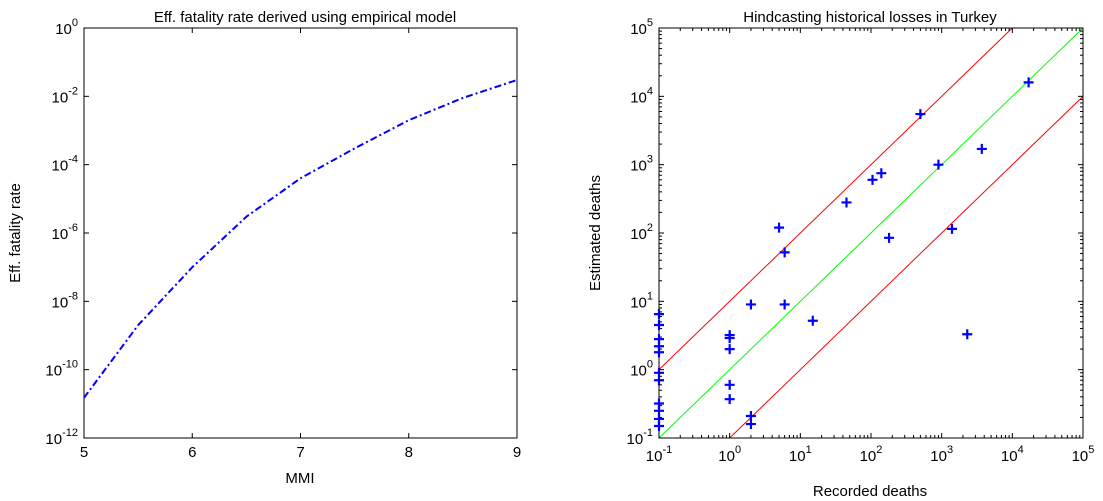 Image resolution: width=1103 pixels, height=501 pixels. Describe the element at coordinates (870, 491) in the screenshot. I see `chart2-xlabel: Recorded deaths` at that location.